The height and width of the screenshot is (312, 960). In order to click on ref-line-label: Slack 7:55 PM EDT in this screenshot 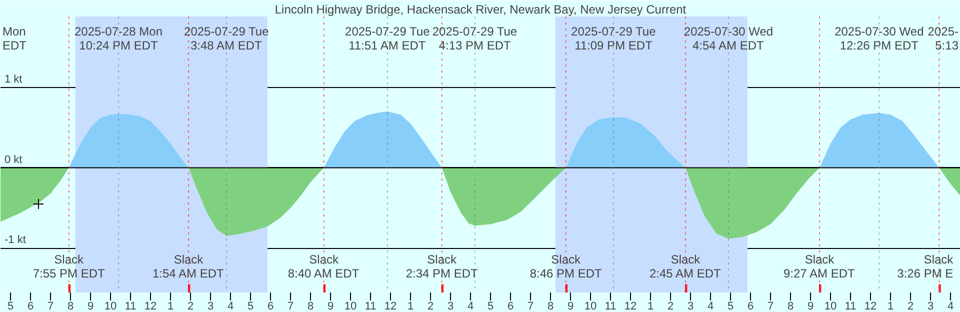, I will do `click(69, 266)`.